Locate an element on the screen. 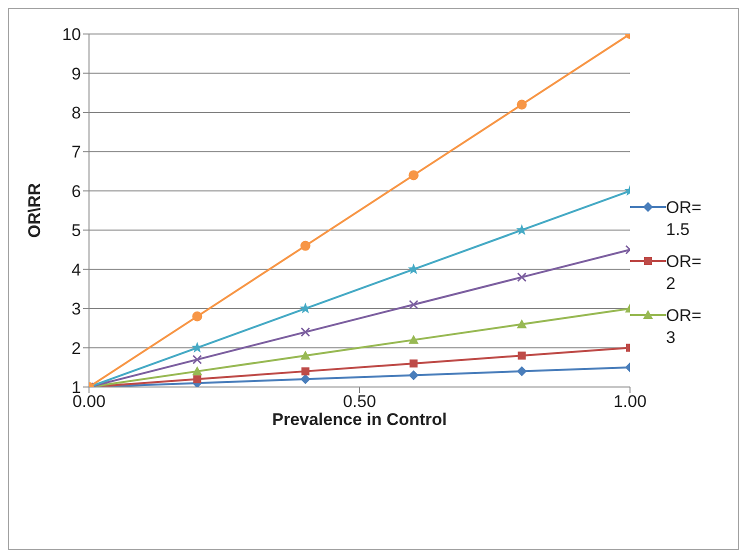 This screenshot has width=745, height=555. x-tick-label: 0.50 is located at coordinates (359, 402).